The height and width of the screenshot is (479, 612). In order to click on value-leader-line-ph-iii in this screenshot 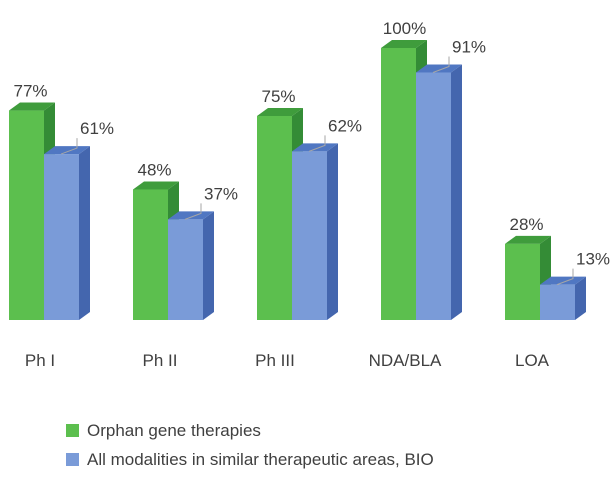, I will do `click(317, 143)`.